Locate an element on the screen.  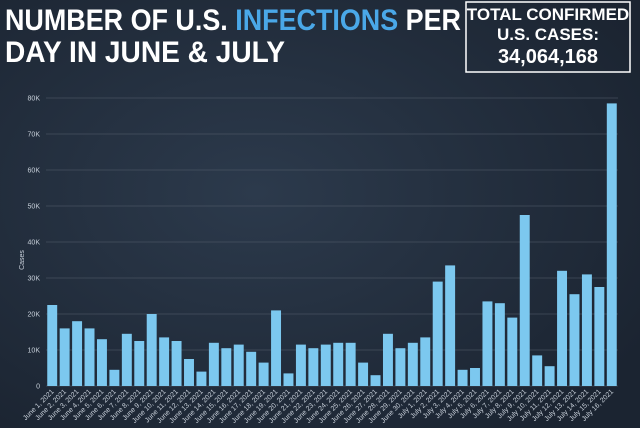
title-highlight: INFECTIONS is located at coordinates (316, 20).